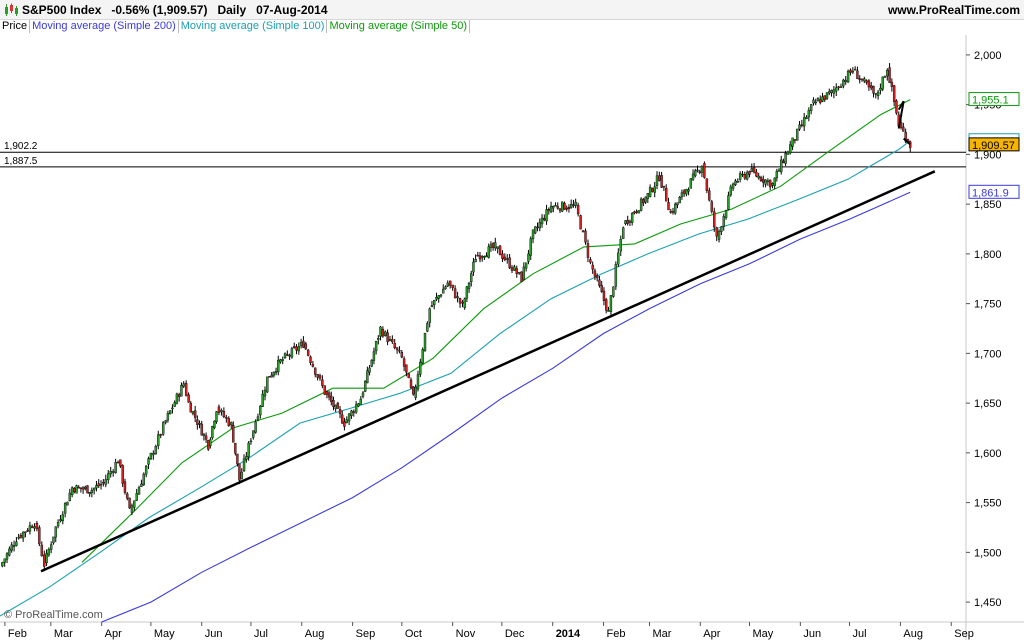 This screenshot has height=640, width=1024. What do you see at coordinates (15, 26) in the screenshot?
I see `legend-price: Price` at bounding box center [15, 26].